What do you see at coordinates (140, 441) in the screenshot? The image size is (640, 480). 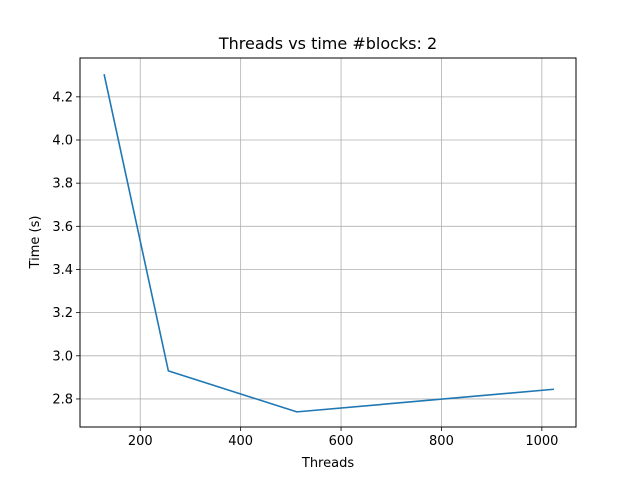 I see `x-tick-label: 200` at bounding box center [140, 441].